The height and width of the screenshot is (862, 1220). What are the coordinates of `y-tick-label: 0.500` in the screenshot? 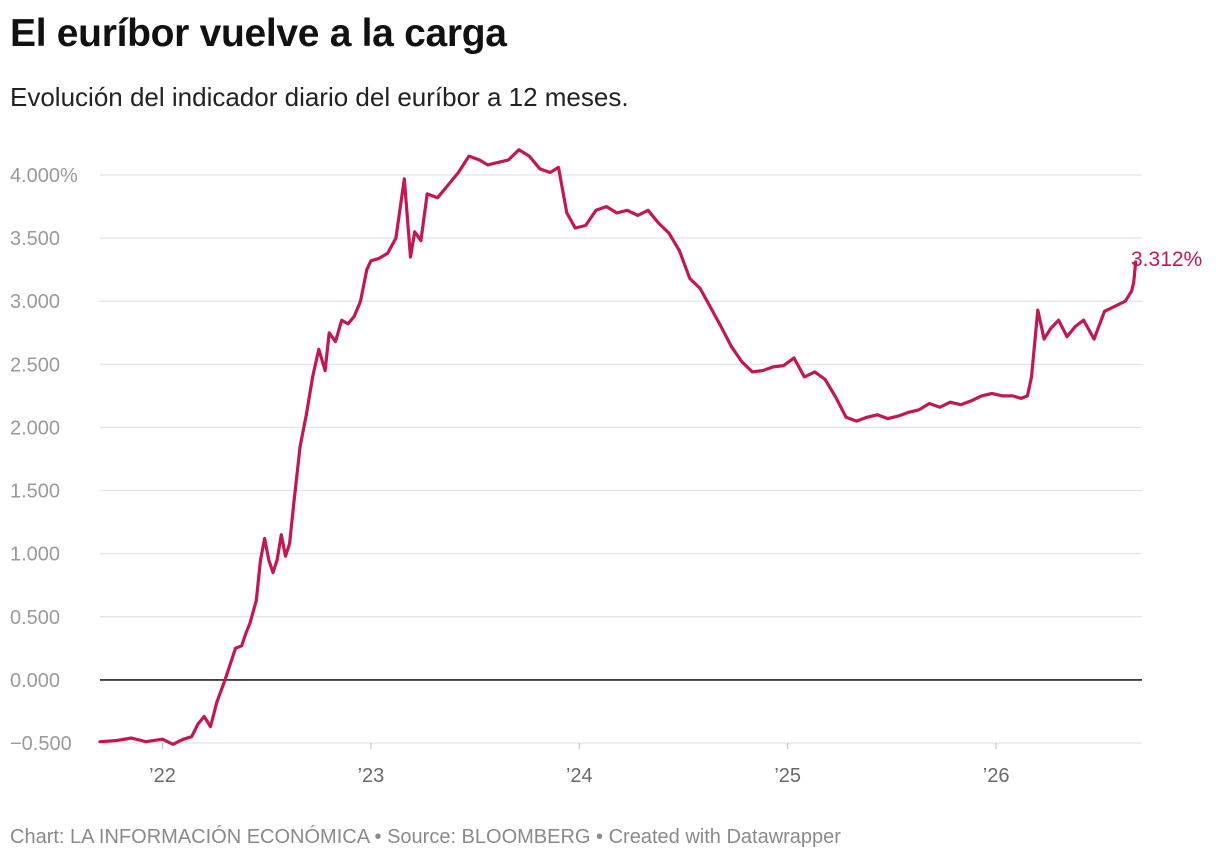 It's located at (35, 618).